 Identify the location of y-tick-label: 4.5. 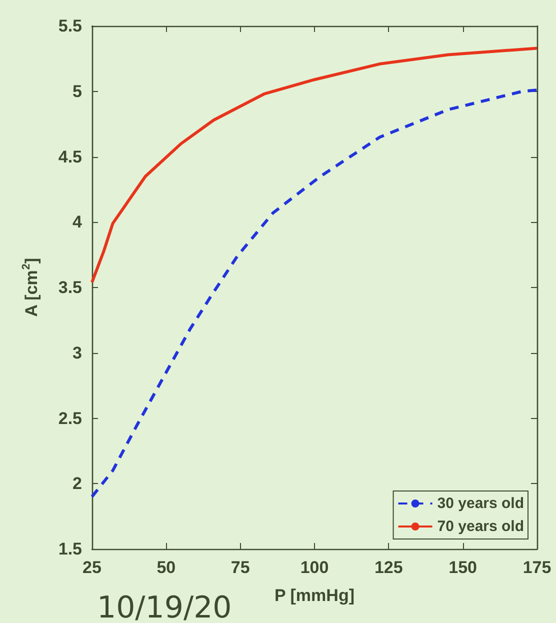
(70, 156).